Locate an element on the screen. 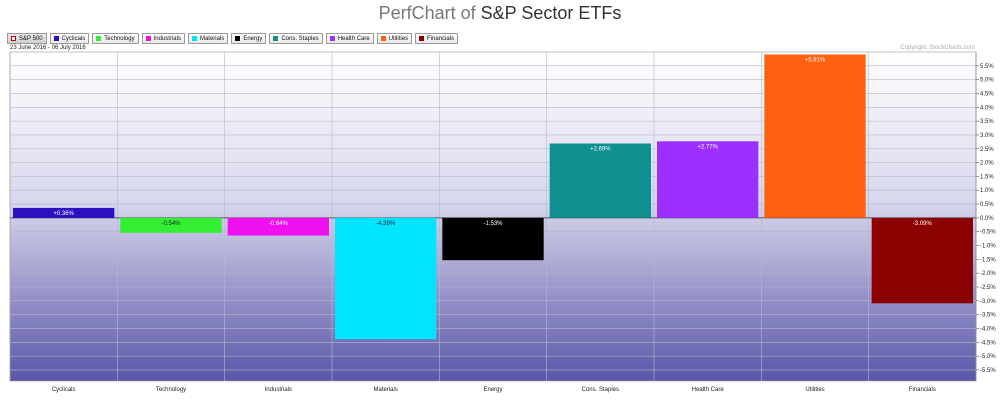 The width and height of the screenshot is (1000, 403). bar-utilities is located at coordinates (815, 136).